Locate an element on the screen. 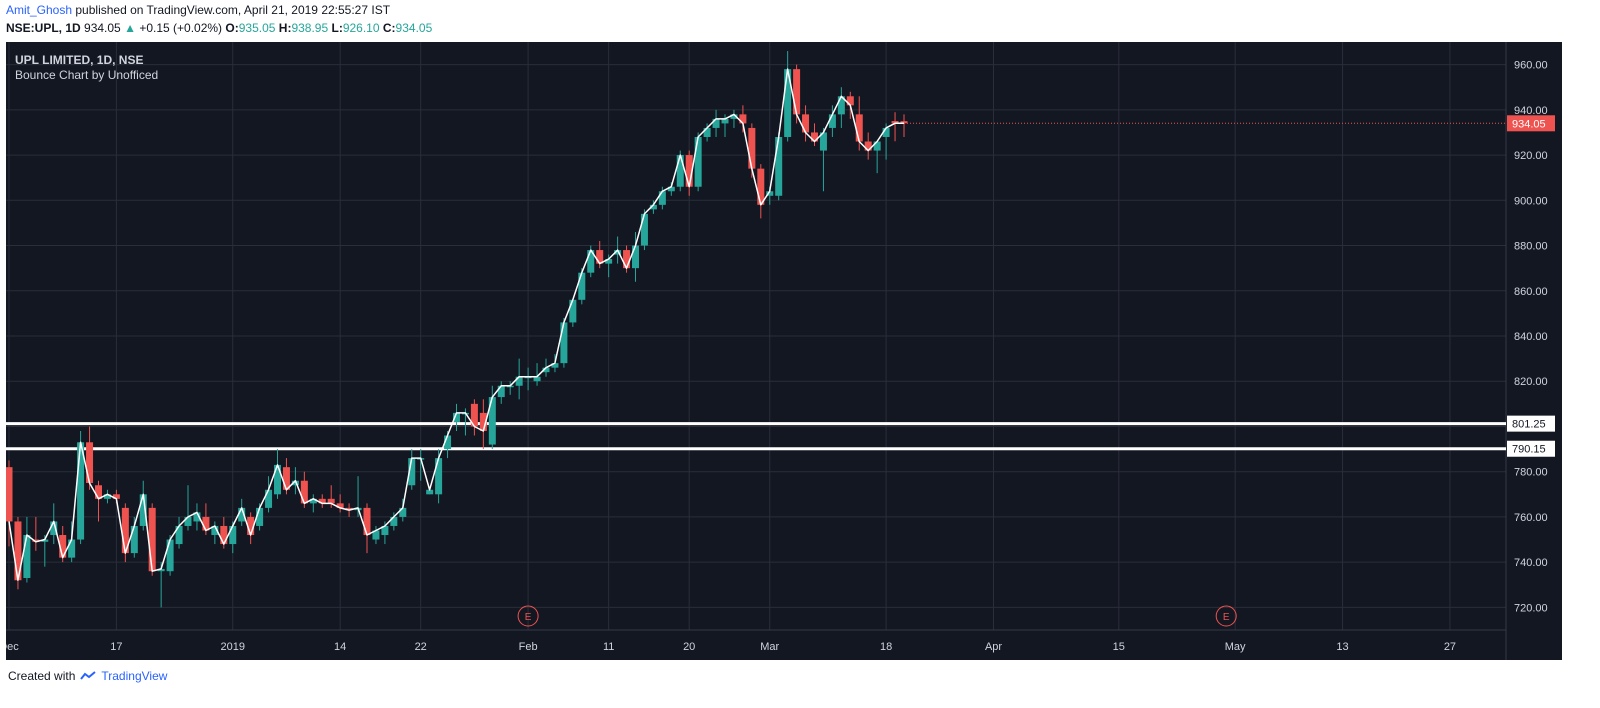 This screenshot has width=1600, height=708. y-tick-label: 740.00 is located at coordinates (1531, 563).